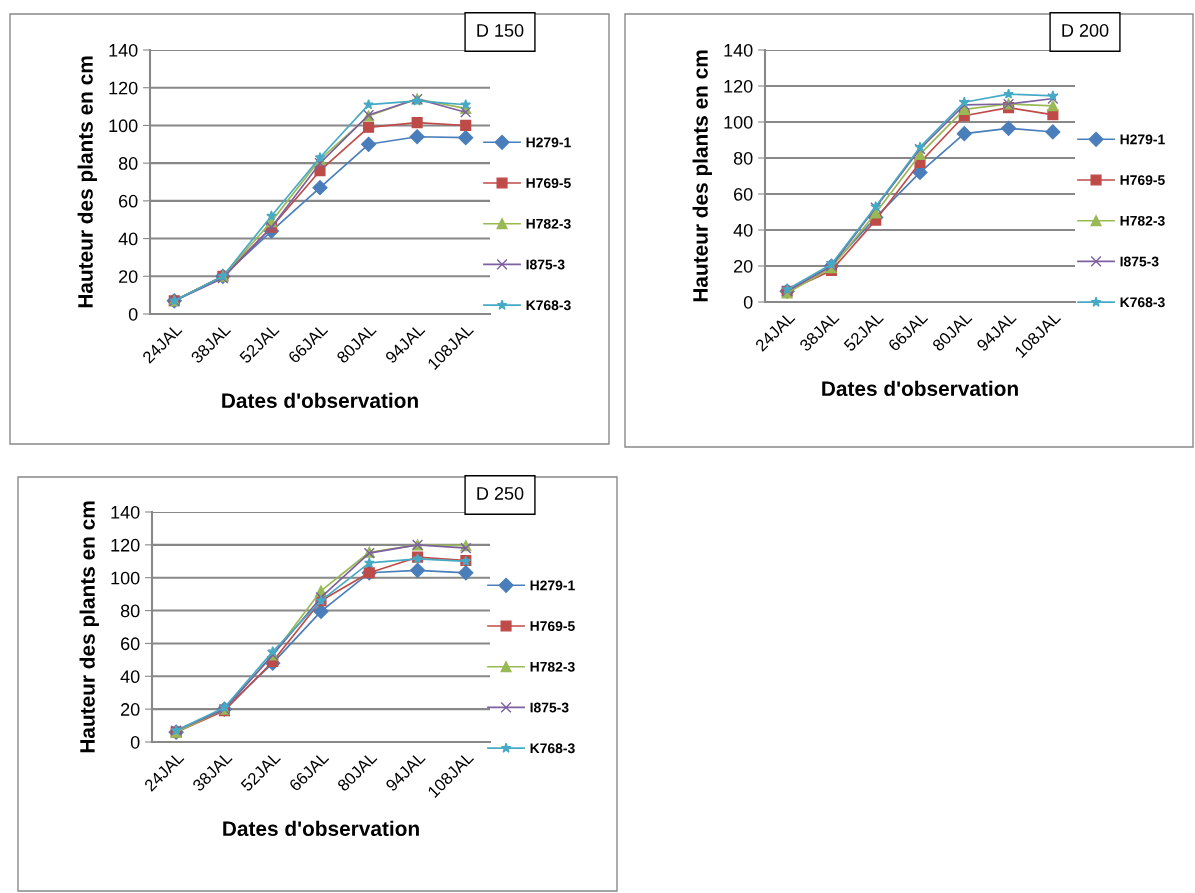 The height and width of the screenshot is (893, 1195). Describe the element at coordinates (500, 493) in the screenshot. I see `chart-title: D 250` at that location.